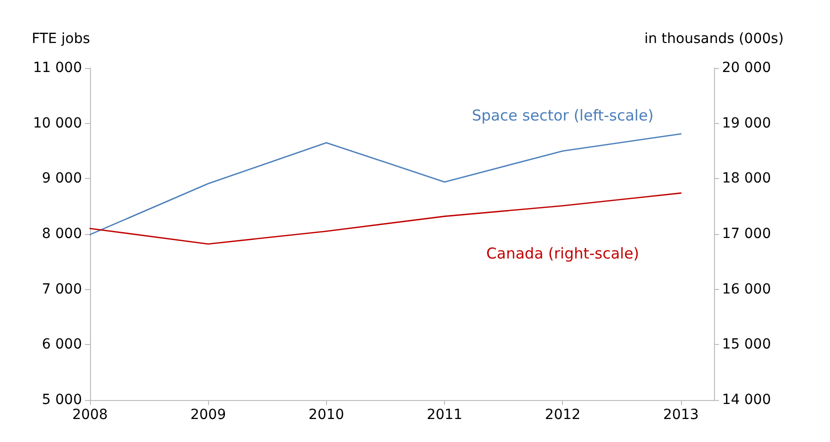 The height and width of the screenshot is (442, 830). I want to click on y-tick-label: 10 000, so click(57, 123).